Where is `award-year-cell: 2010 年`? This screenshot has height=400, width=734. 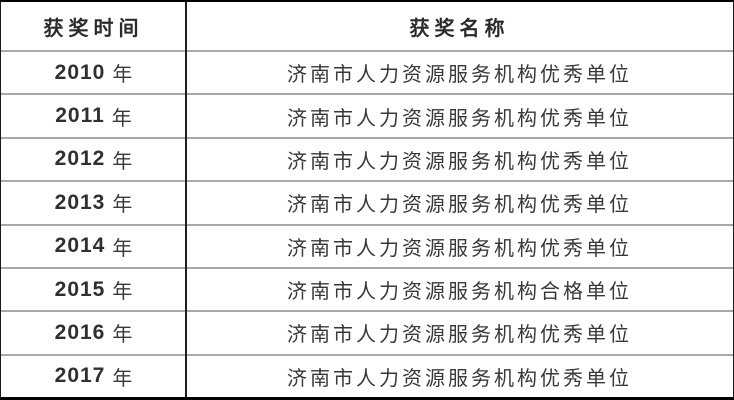
award-year-cell: 2010 年 is located at coordinates (93, 72).